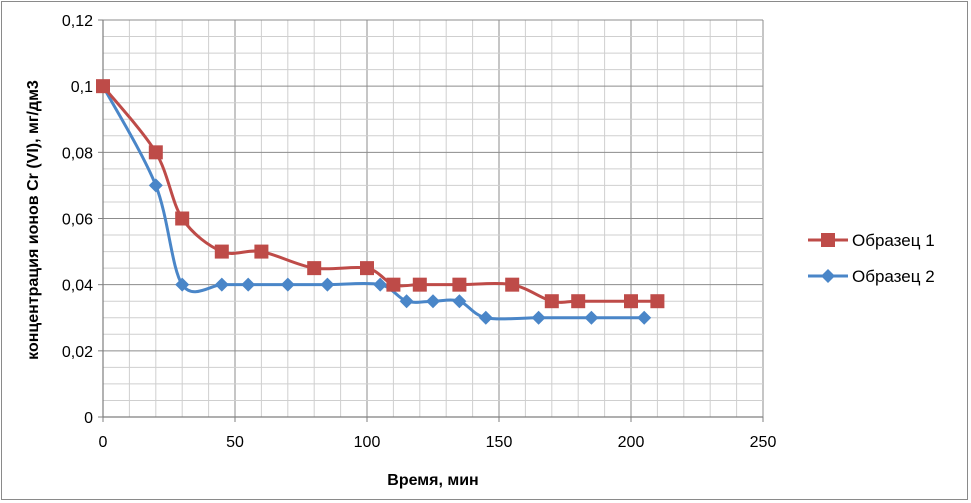 The image size is (971, 503). Describe the element at coordinates (235, 442) in the screenshot. I see `x-tick-label: 50` at that location.